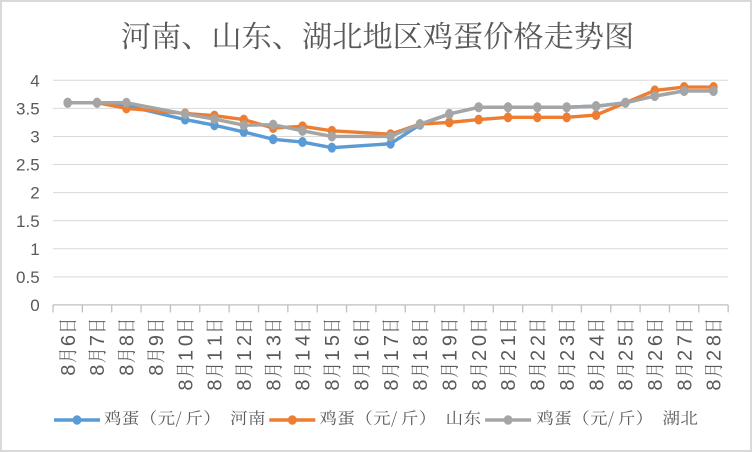 This screenshot has width=752, height=452. I want to click on svg-text: 1.5, so click(28, 221).